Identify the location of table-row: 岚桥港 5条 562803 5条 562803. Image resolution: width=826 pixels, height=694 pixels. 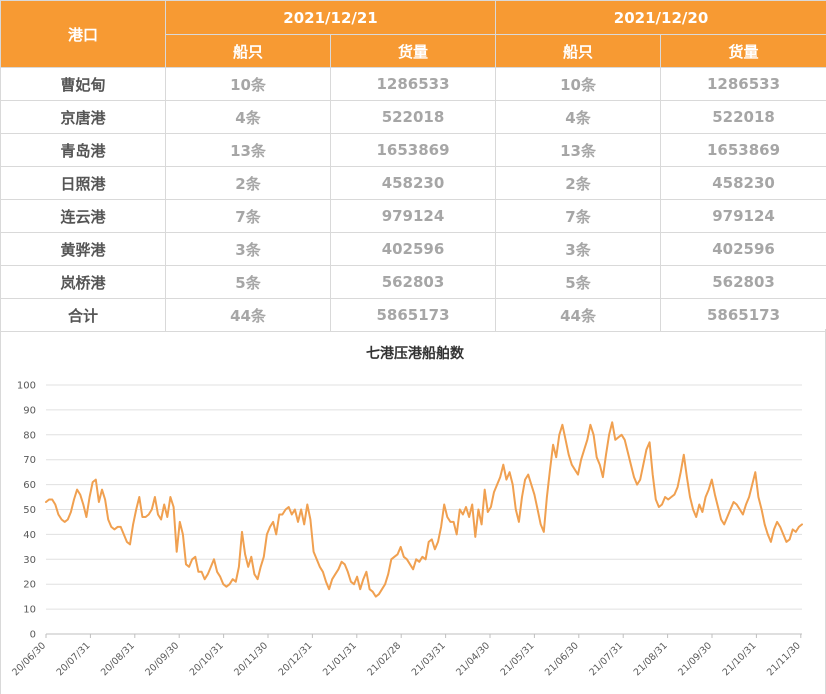
(413, 282).